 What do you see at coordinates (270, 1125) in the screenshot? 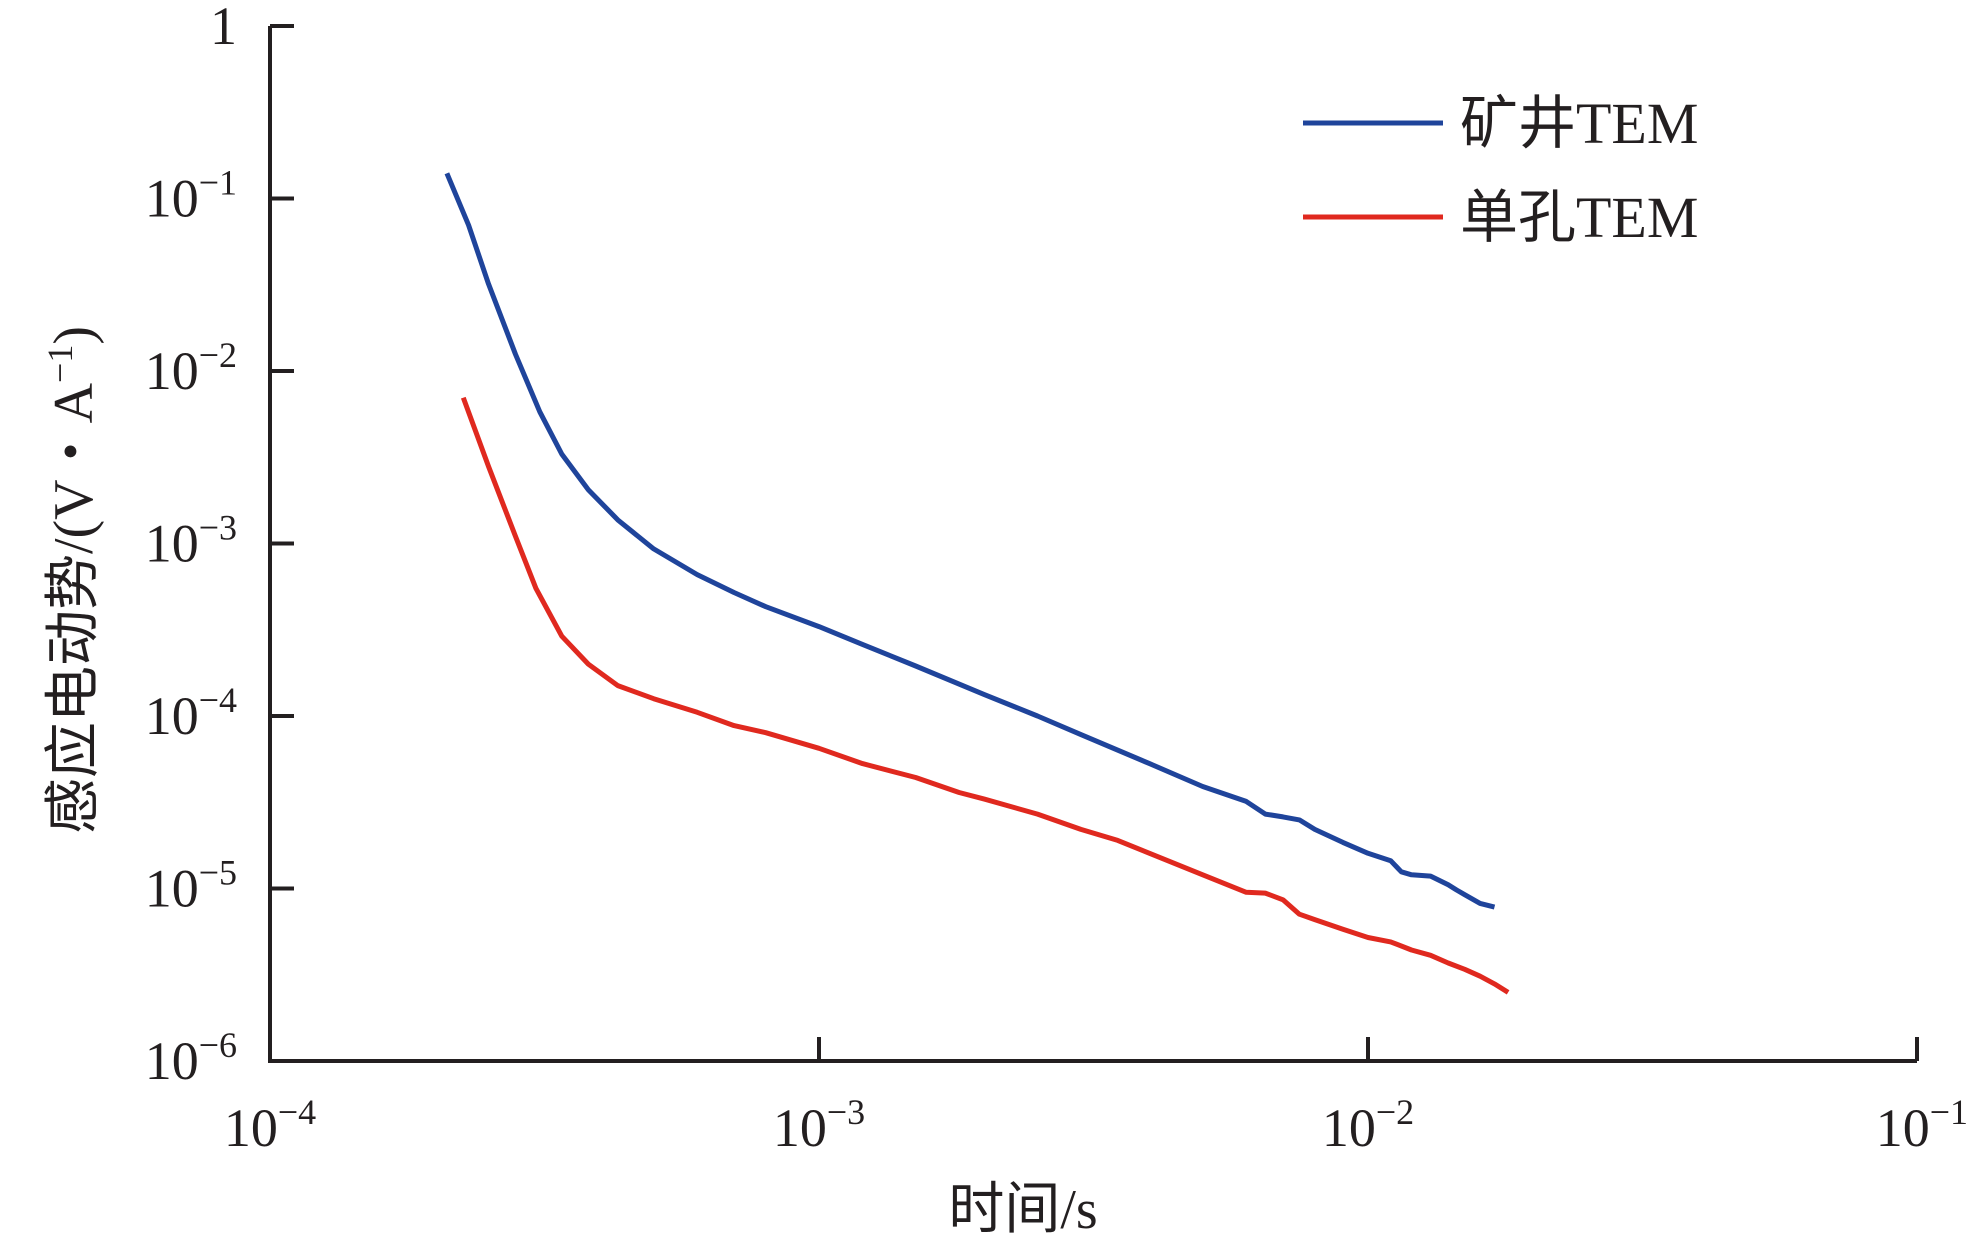
I see `x-tick-label: 10⁻⁴` at bounding box center [270, 1125].